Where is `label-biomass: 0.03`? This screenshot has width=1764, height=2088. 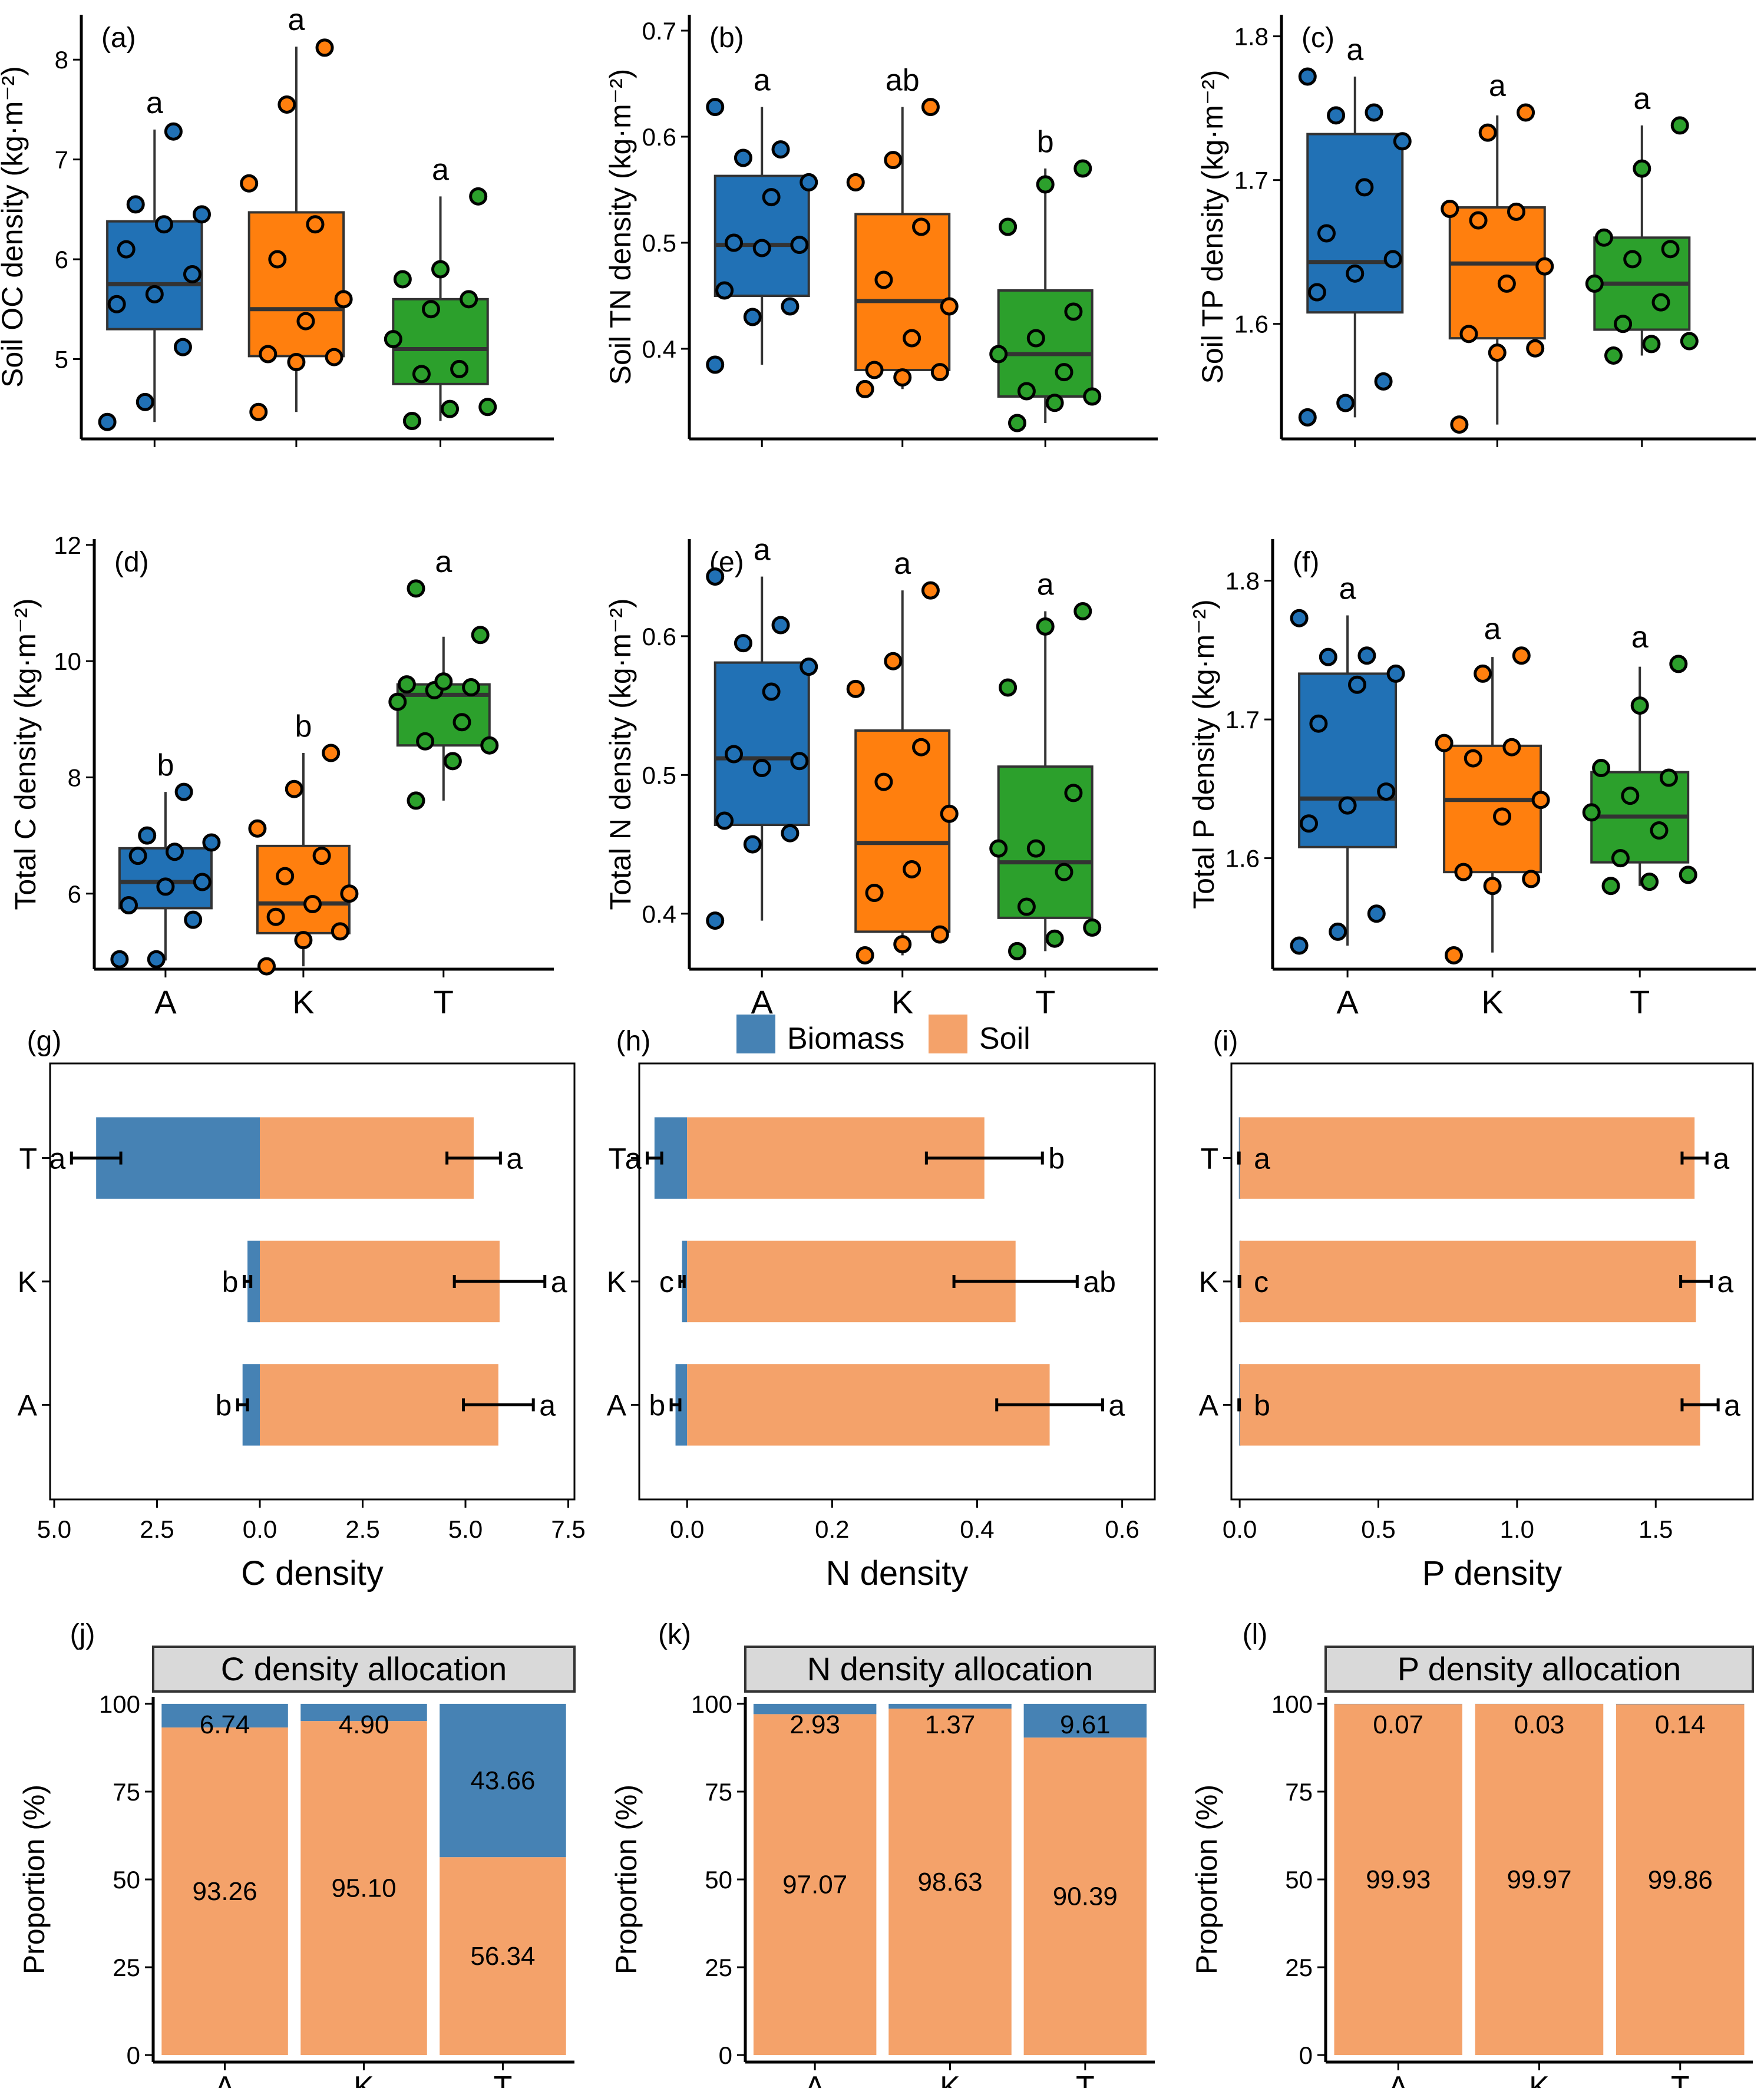
label-biomass: 0.03 is located at coordinates (1540, 1725).